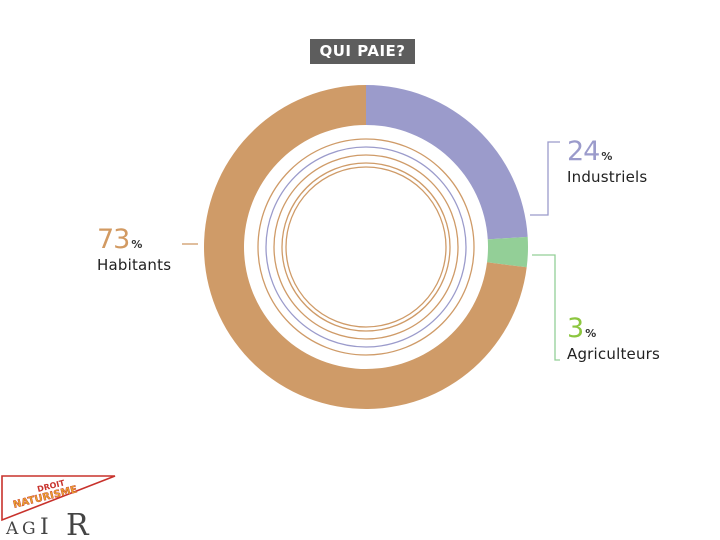  I want to click on category-name: Agriculteurs, so click(614, 354).